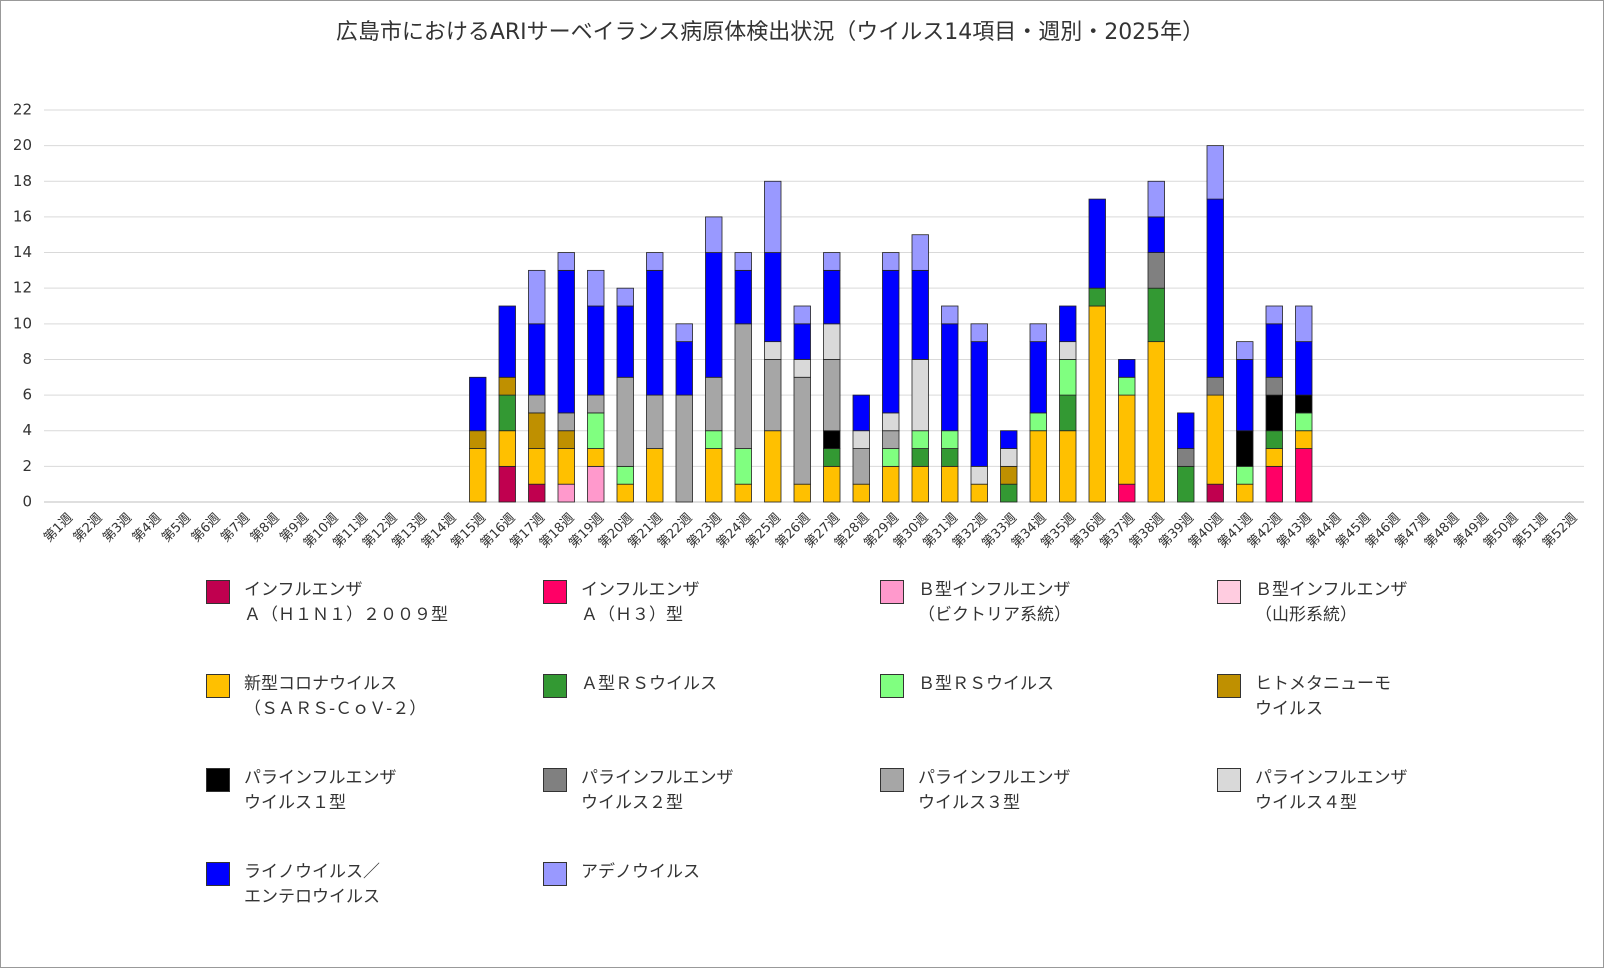  What do you see at coordinates (27, 395) in the screenshot?
I see `y-tick-label: 6` at bounding box center [27, 395].